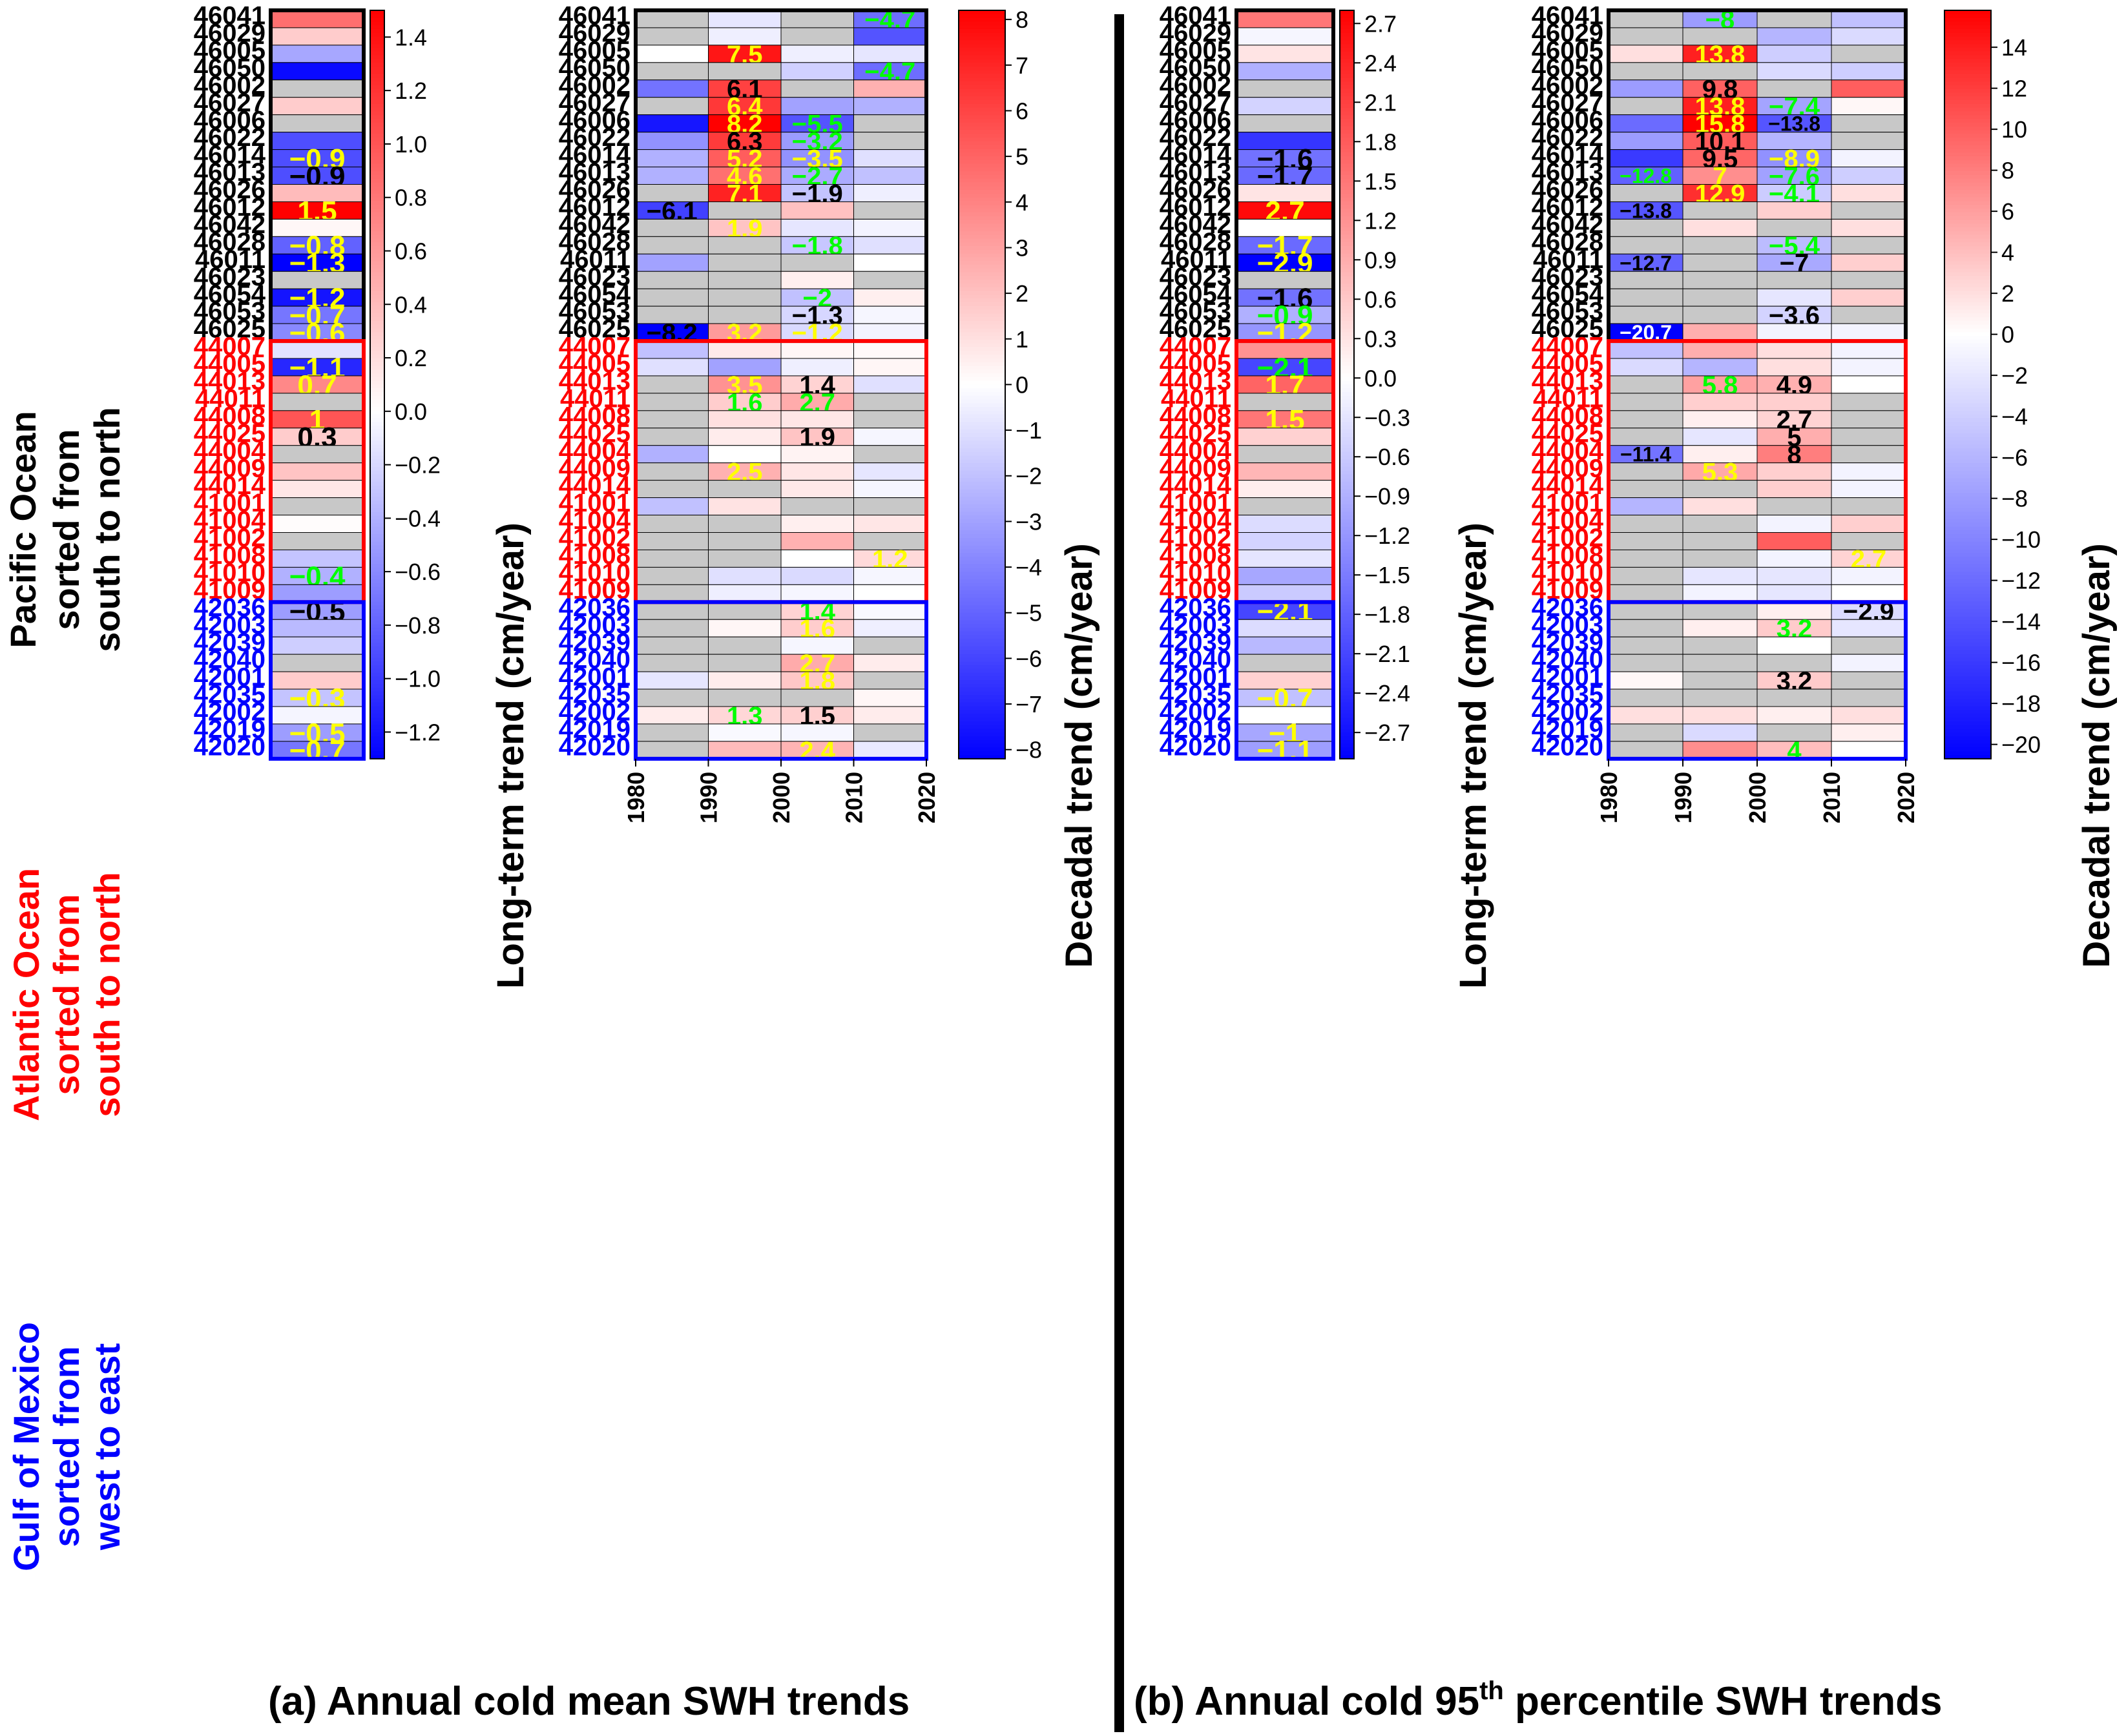  What do you see at coordinates (1307, 1701) in the screenshot?
I see `panel-b-caption-main: (b) Annual cold 95` at bounding box center [1307, 1701].